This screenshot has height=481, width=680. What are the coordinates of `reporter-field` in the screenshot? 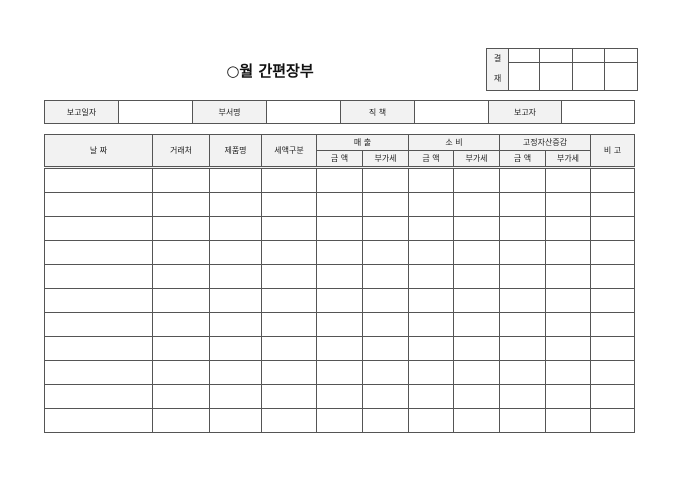 It's located at (598, 112).